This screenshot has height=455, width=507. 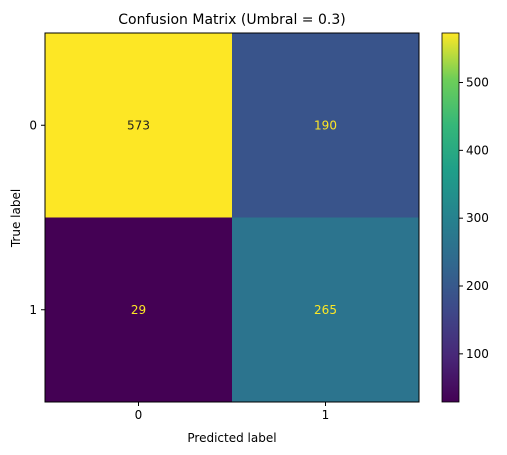 What do you see at coordinates (477, 218) in the screenshot?
I see `colorbar-tick-label: 300` at bounding box center [477, 218].